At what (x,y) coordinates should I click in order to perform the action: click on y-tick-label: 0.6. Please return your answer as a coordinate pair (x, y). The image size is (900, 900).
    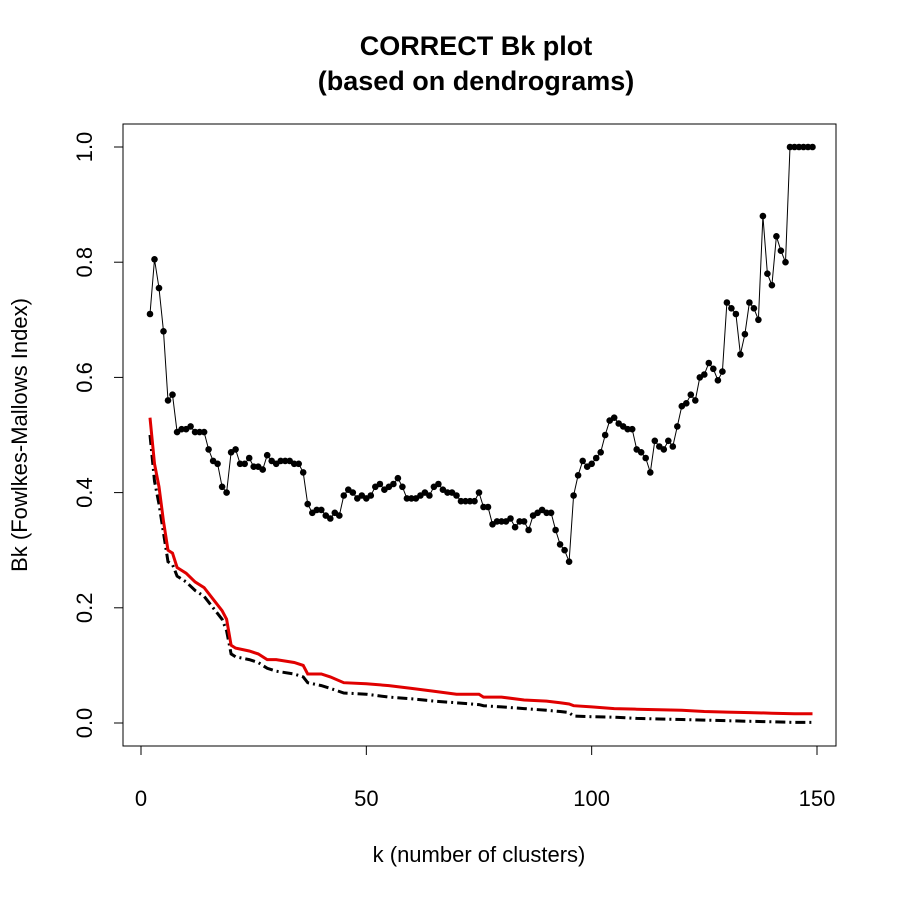
    Looking at the image, I should click on (84, 377).